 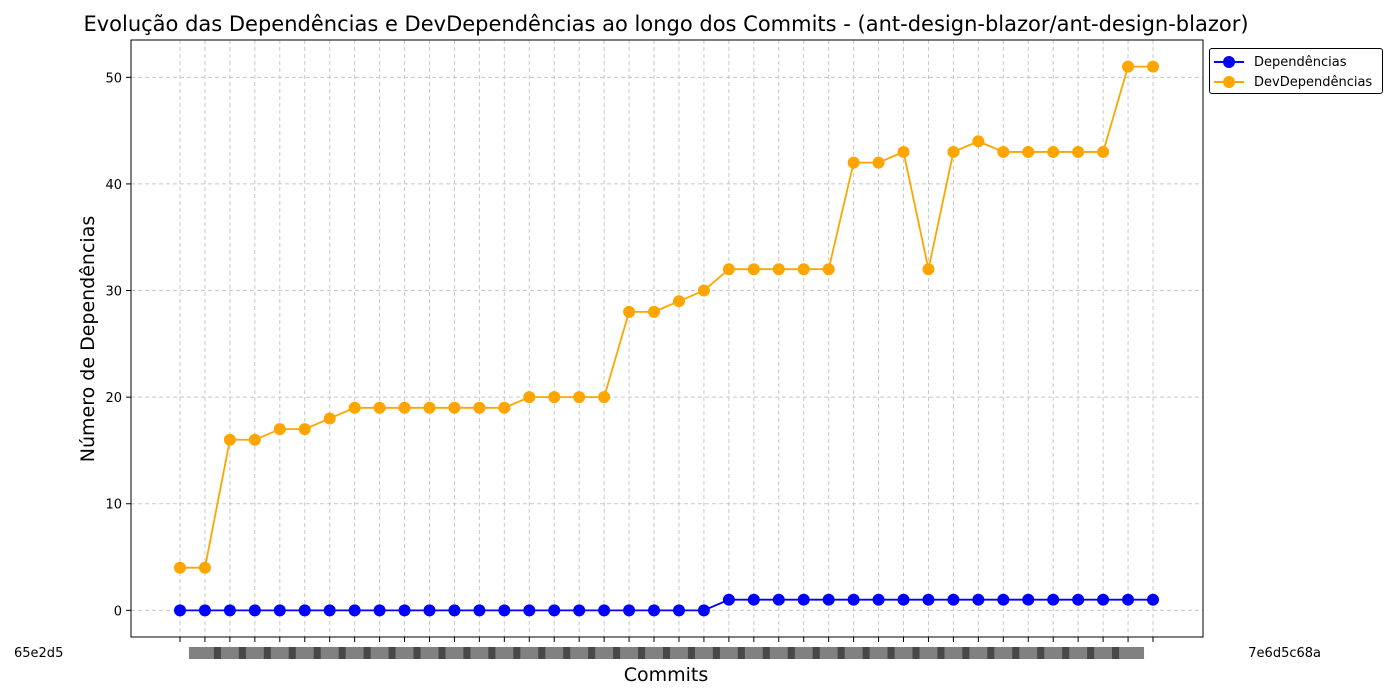 What do you see at coordinates (113, 185) in the screenshot?
I see `y-tick-label: 40` at bounding box center [113, 185].